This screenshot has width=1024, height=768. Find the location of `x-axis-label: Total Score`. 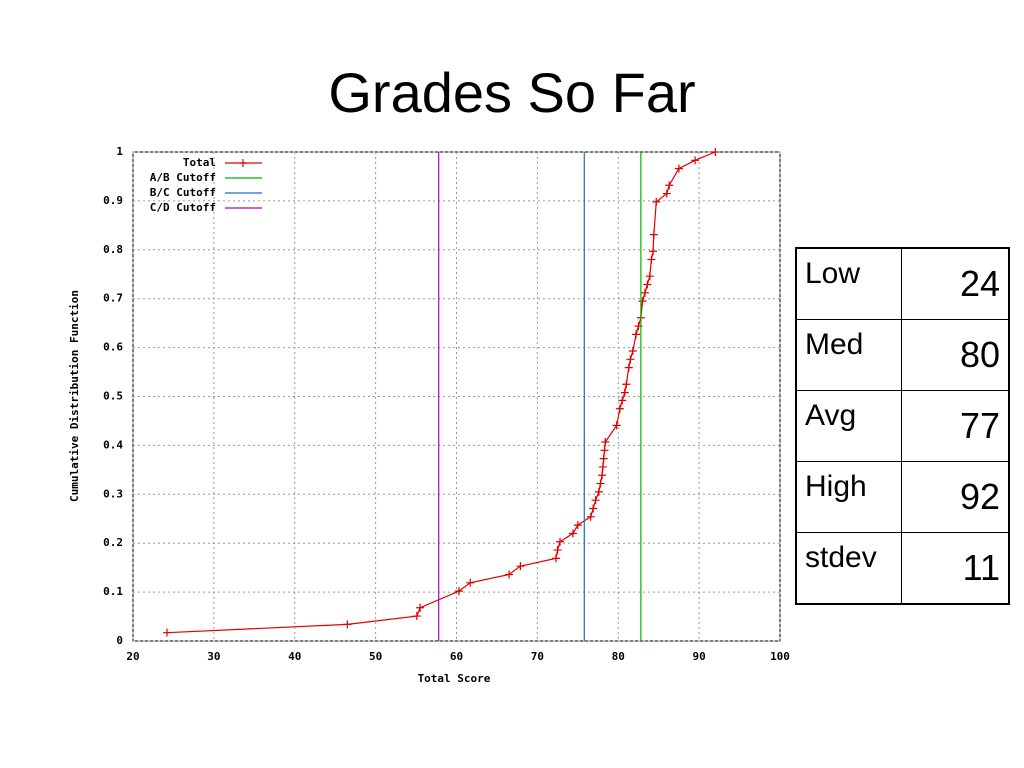

x-axis-label: Total Score is located at coordinates (454, 678).